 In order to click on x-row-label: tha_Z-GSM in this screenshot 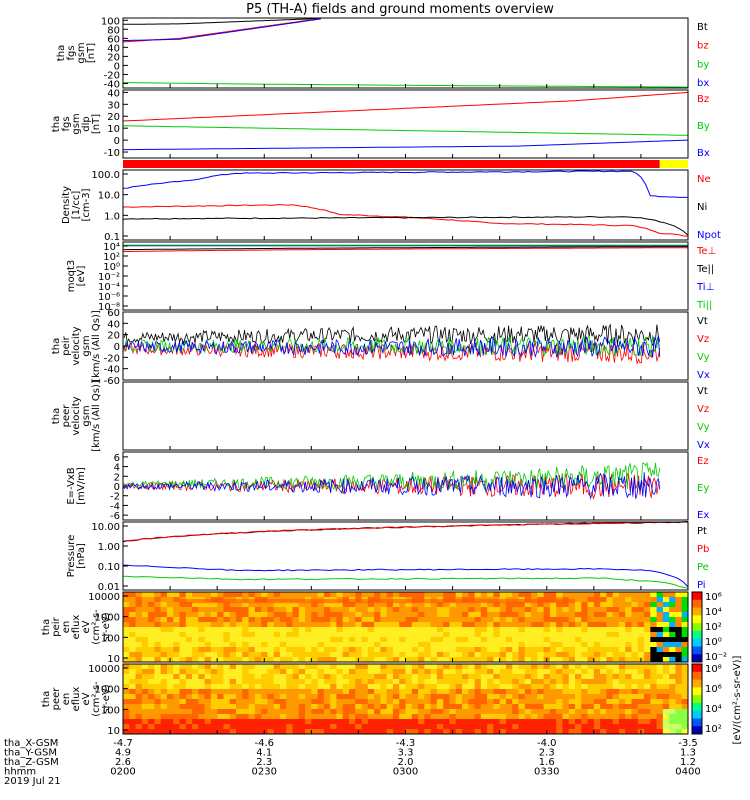, I will do `click(31, 762)`.